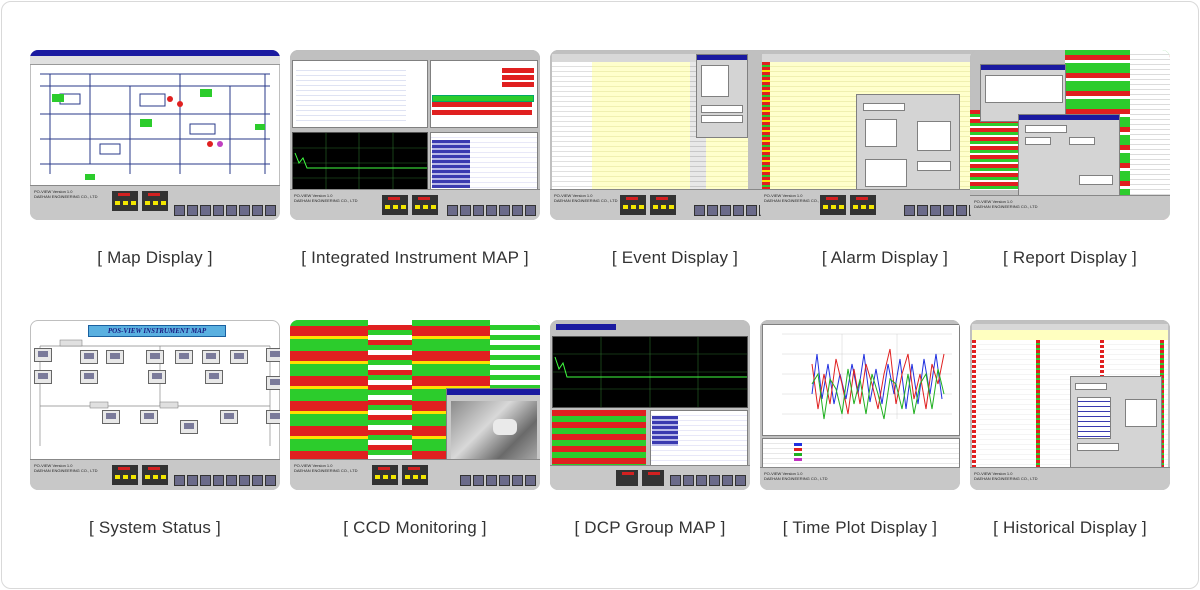 Image resolution: width=1200 pixels, height=590 pixels. What do you see at coordinates (675, 257) in the screenshot?
I see `caption-event-display: [ Event Display ]` at bounding box center [675, 257].